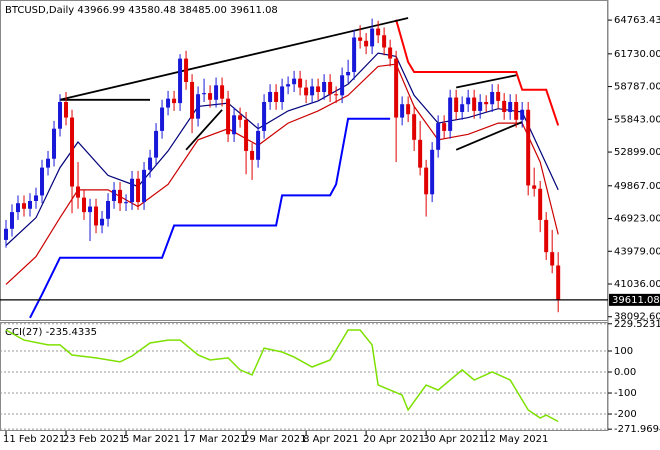 Image resolution: width=660 pixels, height=450 pixels. I want to click on y-tick-label: 61730.00, so click(637, 54).